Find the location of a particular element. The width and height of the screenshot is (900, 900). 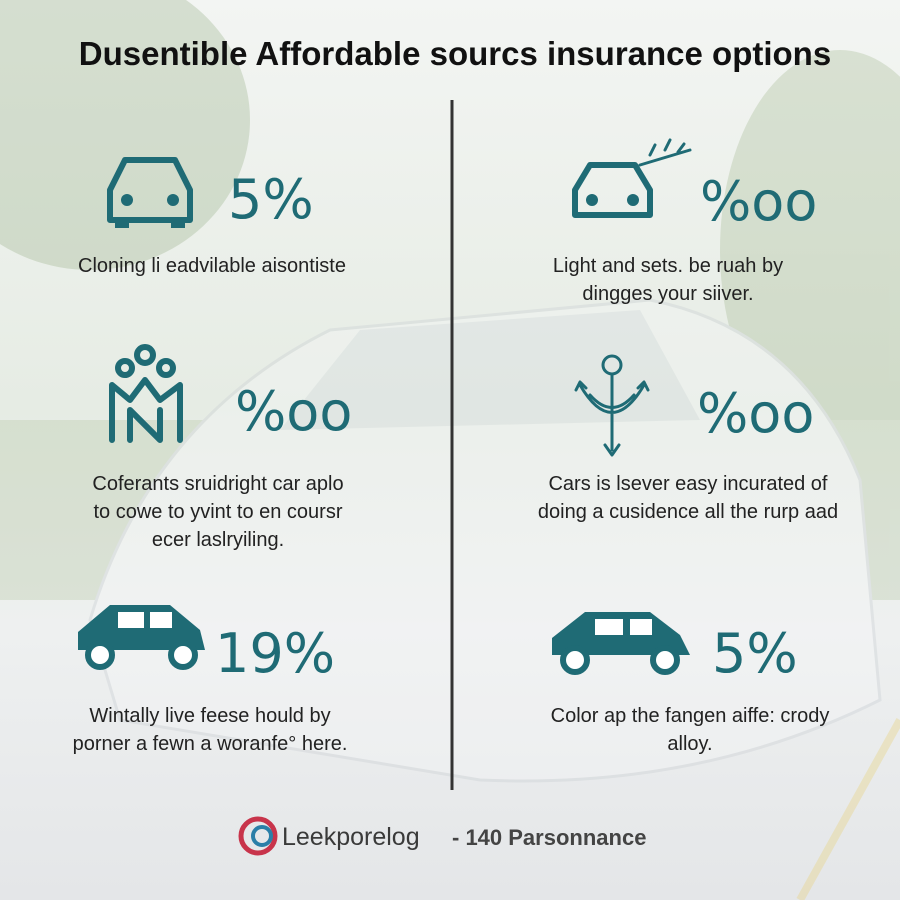

car-spark-icon is located at coordinates (632, 178).